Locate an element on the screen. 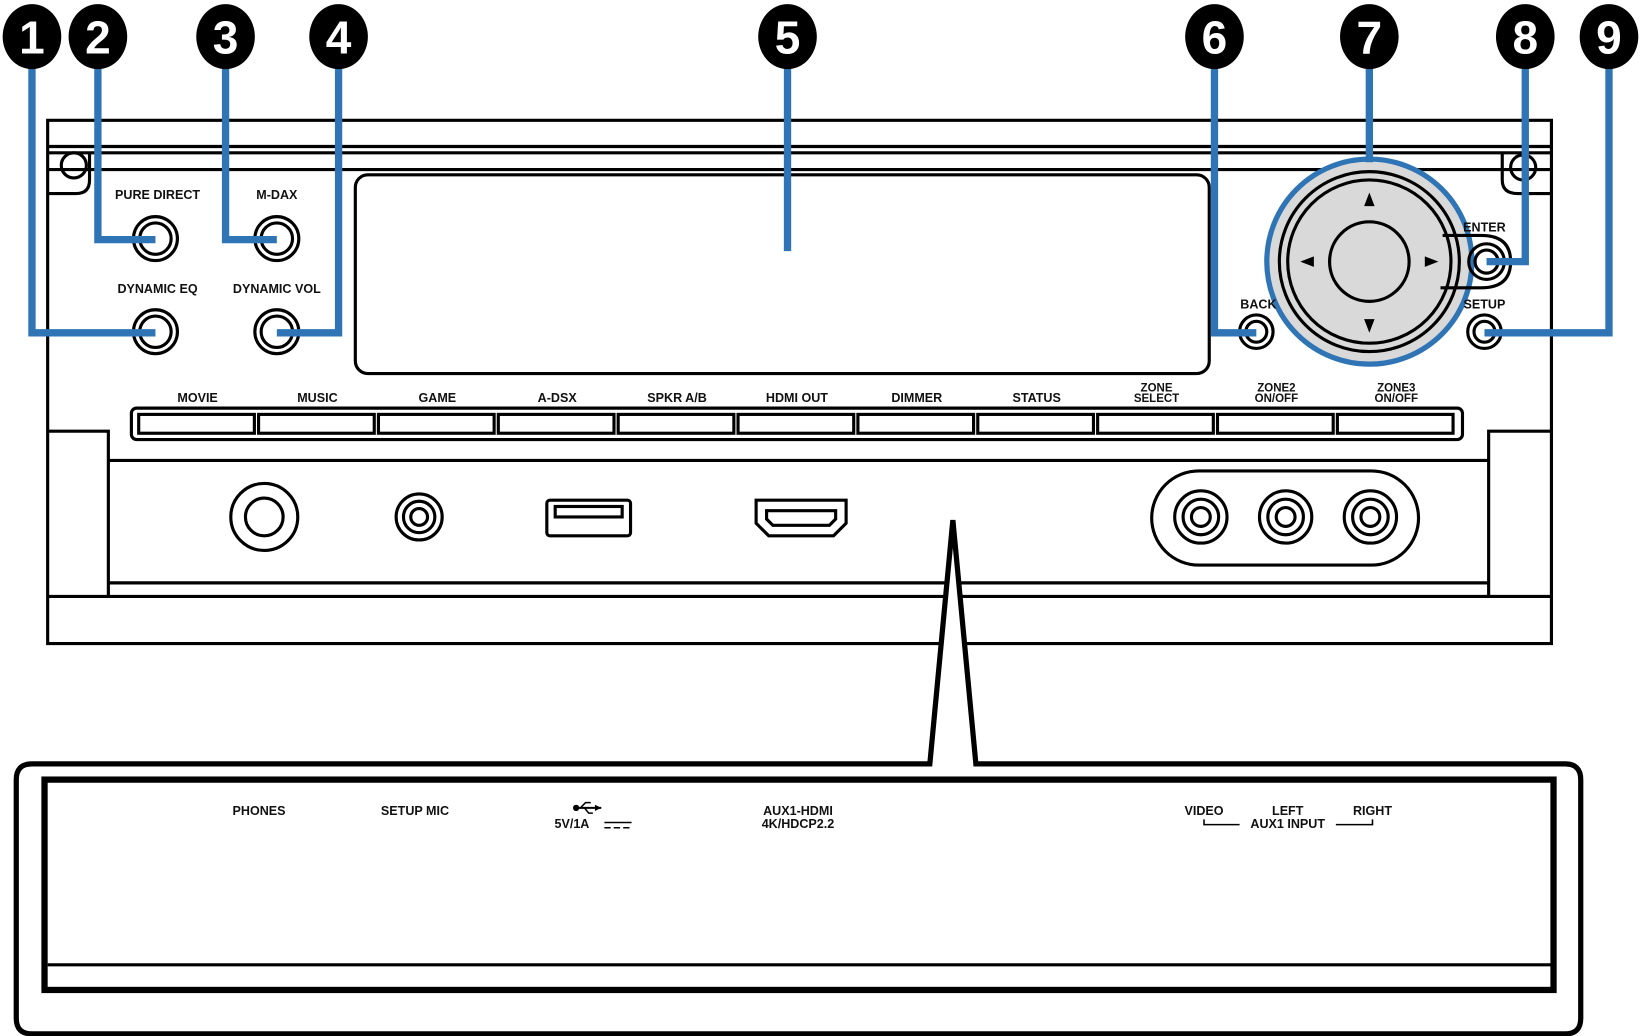  cursor-knob is located at coordinates (1369, 261).